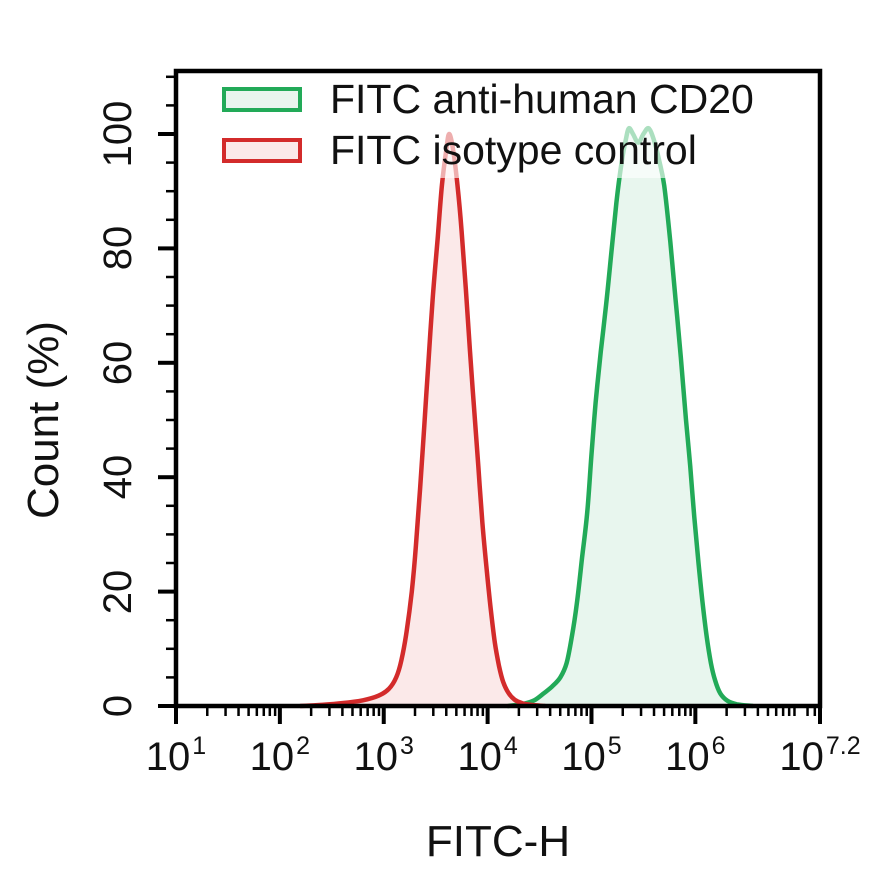 Image resolution: width=869 pixels, height=878 pixels. I want to click on y-tick-label: 60, so click(118, 363).